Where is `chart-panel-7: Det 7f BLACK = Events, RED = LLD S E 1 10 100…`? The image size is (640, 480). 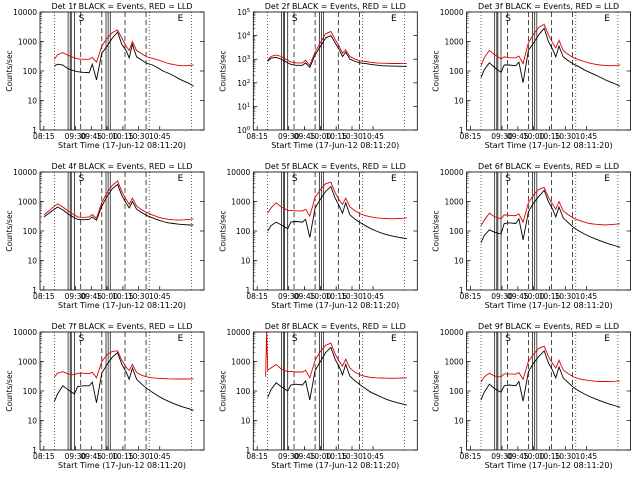 chart-panel-7: Det 7f BLACK = Events, RED = LLD S E 1 10 100… is located at coordinates (105, 396).